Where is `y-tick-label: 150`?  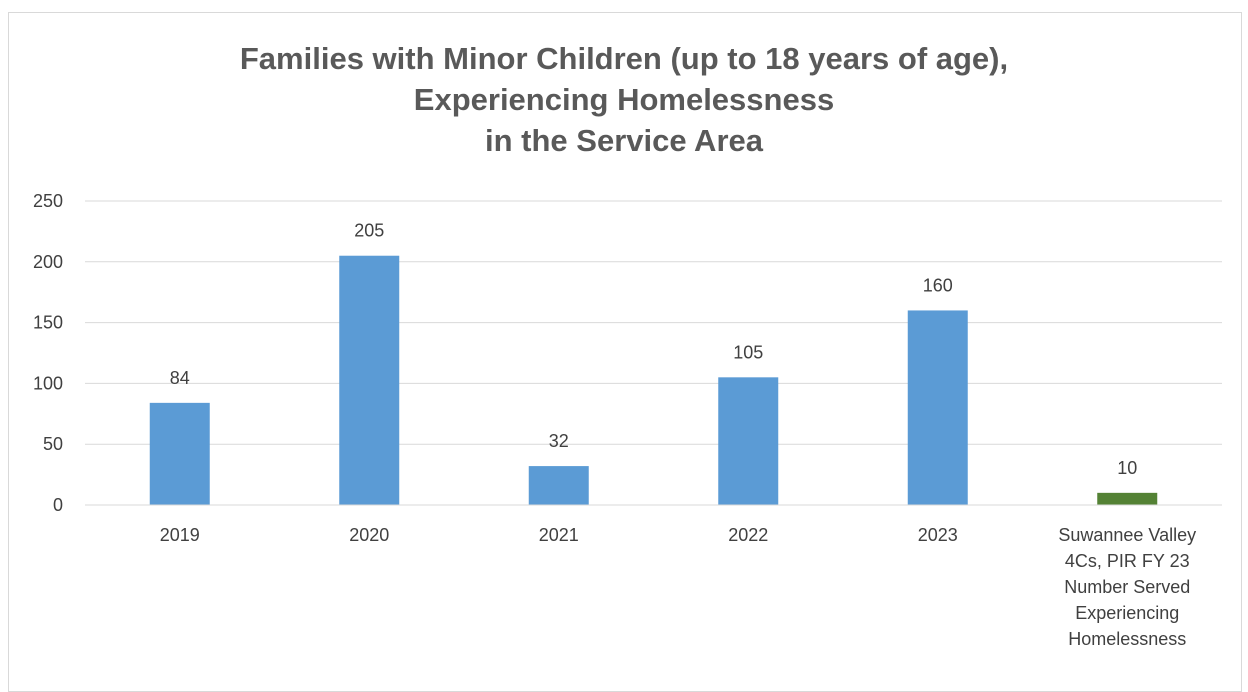
y-tick-label: 150 is located at coordinates (48, 323).